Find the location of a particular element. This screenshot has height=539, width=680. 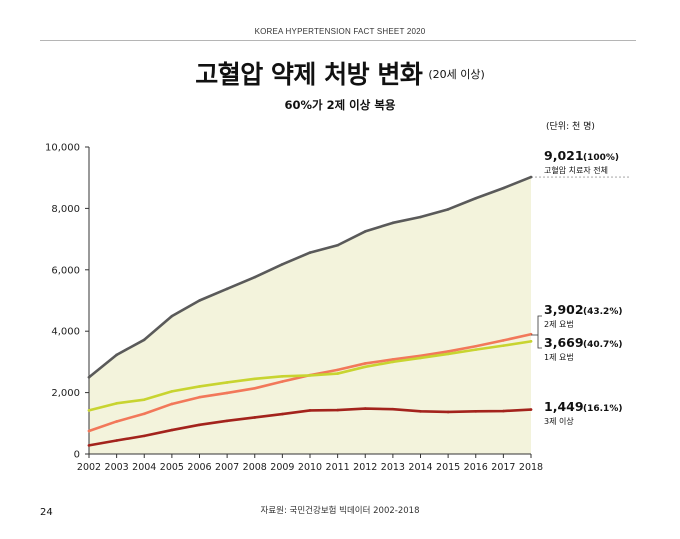

page-number: 24 is located at coordinates (46, 512).